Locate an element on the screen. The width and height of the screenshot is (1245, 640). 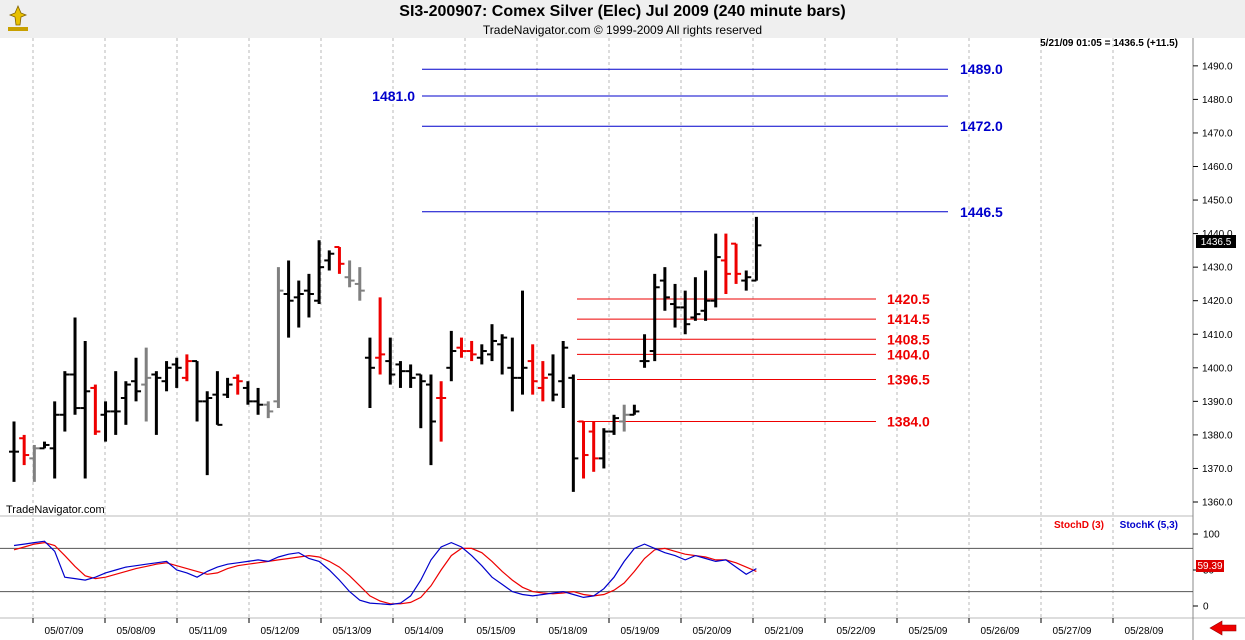
date-tick-label: 05/25/09 is located at coordinates (928, 631).